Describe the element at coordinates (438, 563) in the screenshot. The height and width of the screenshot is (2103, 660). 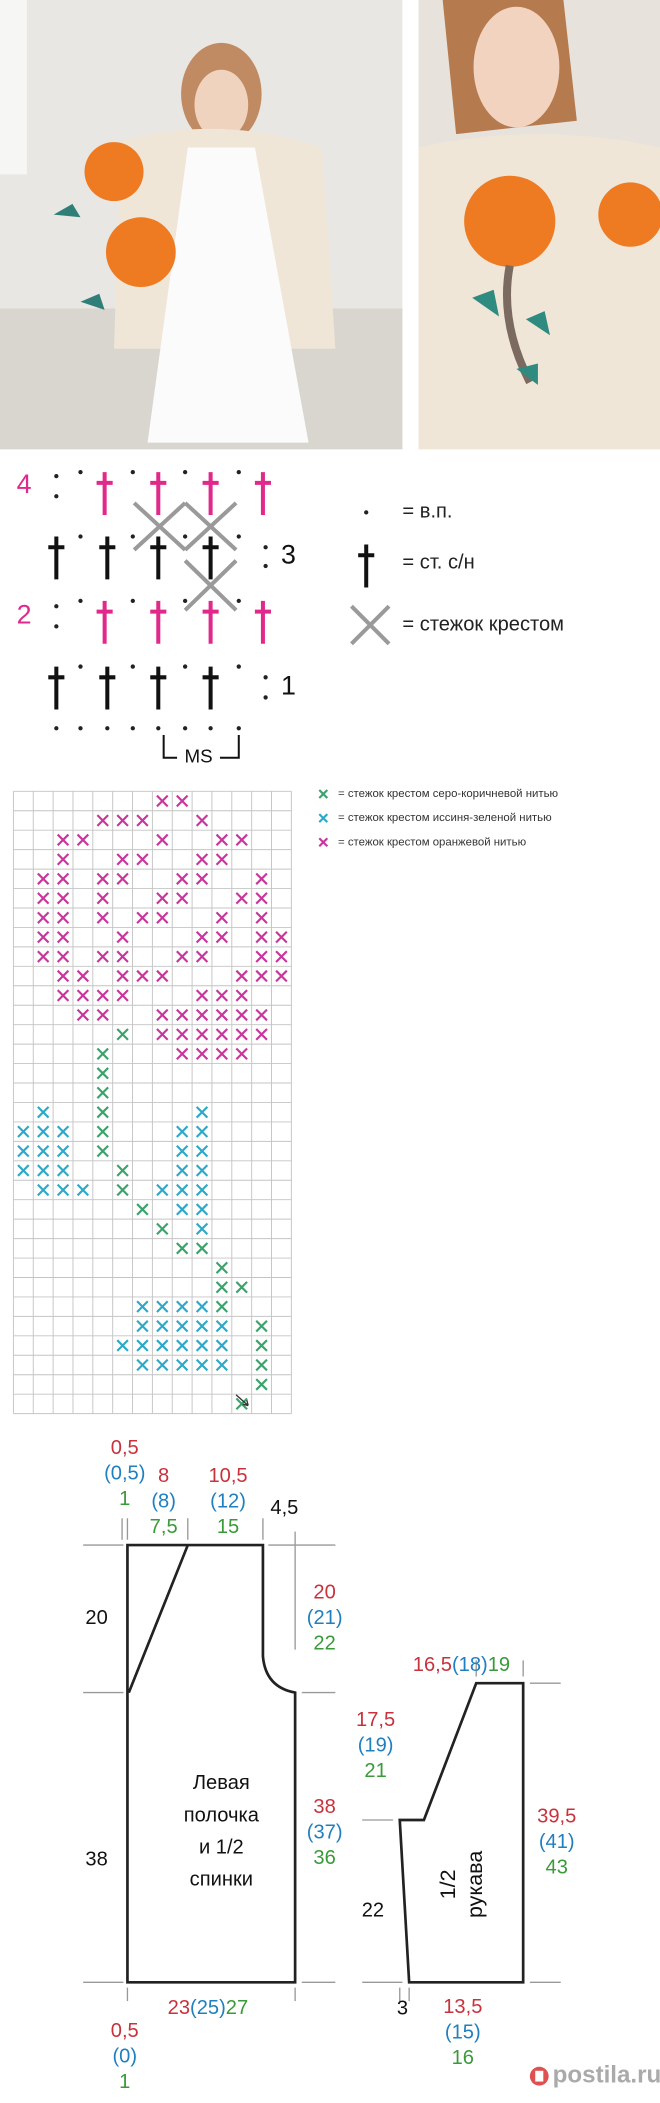
I see `legend-text: = ст. с/н` at that location.